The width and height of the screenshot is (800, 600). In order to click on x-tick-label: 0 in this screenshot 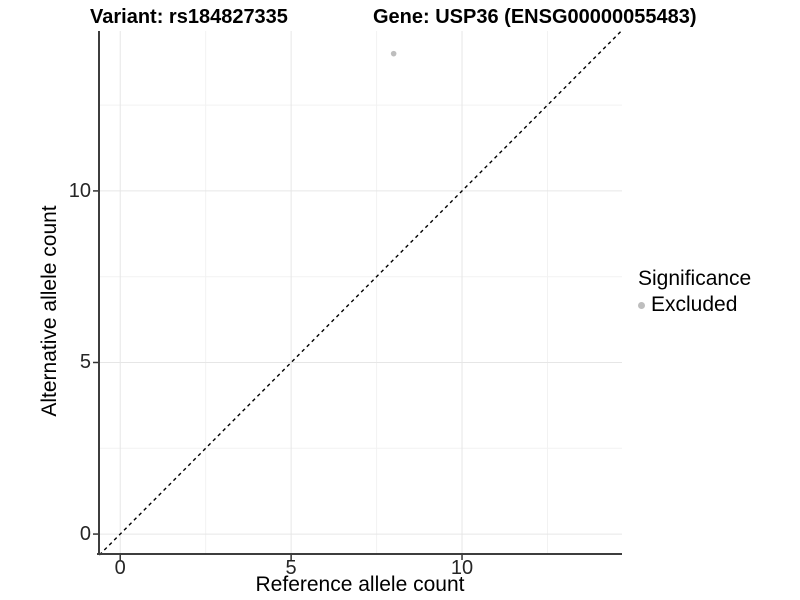, I will do `click(120, 568)`.